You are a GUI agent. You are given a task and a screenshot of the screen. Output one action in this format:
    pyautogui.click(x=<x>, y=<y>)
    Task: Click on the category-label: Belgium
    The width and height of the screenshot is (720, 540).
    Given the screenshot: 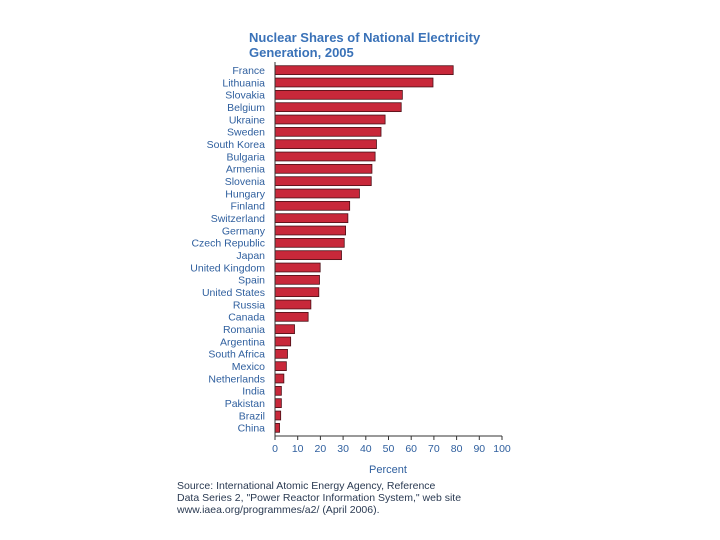 What is the action you would take?
    pyautogui.click(x=246, y=108)
    